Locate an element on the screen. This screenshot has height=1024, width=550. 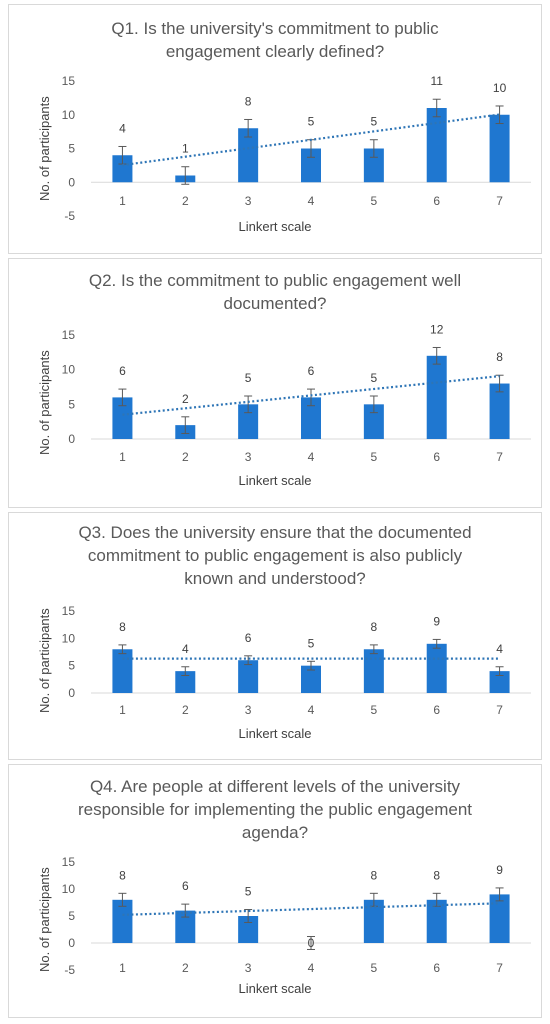
data-label: 0 is located at coordinates (311, 943).